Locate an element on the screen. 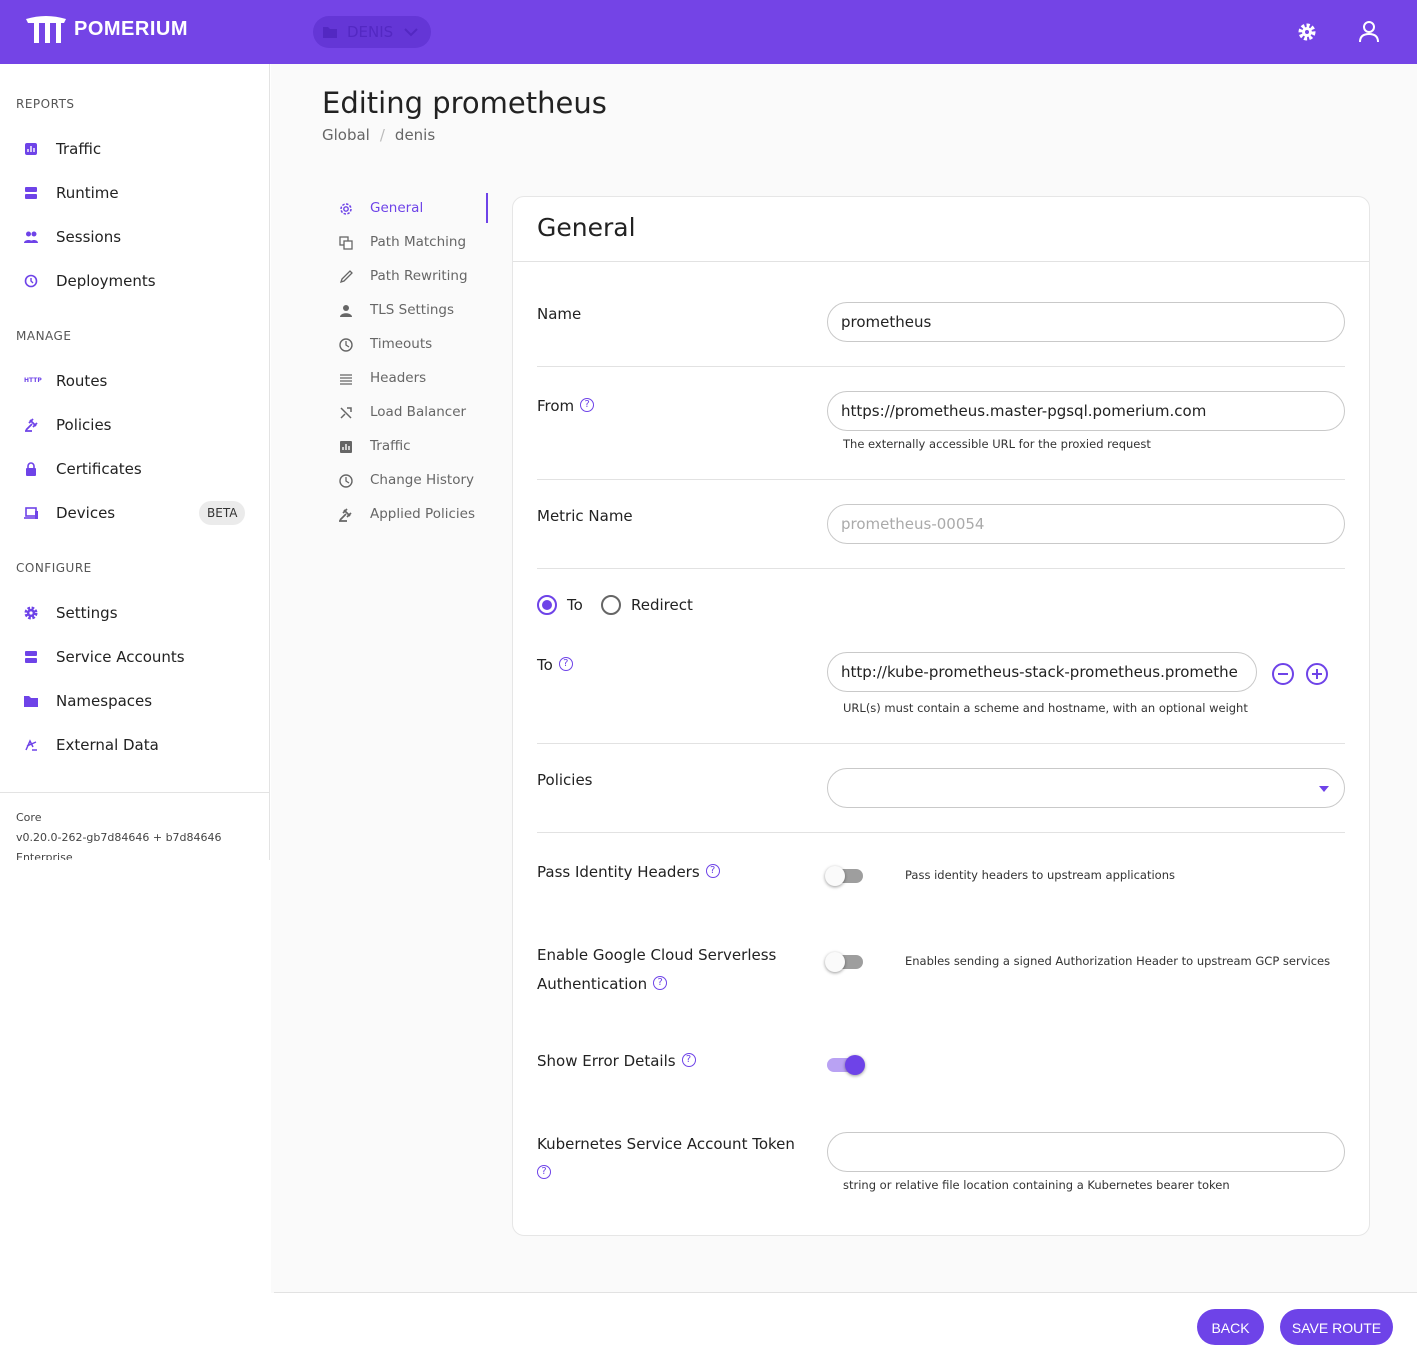 The height and width of the screenshot is (1361, 1417). nav-label: Routes is located at coordinates (82, 381).